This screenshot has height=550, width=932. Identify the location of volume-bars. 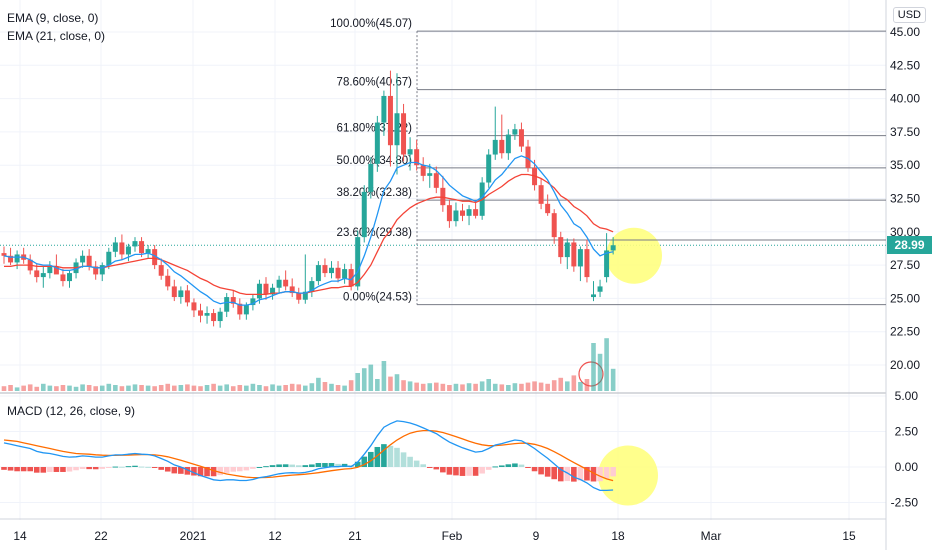
(308, 364).